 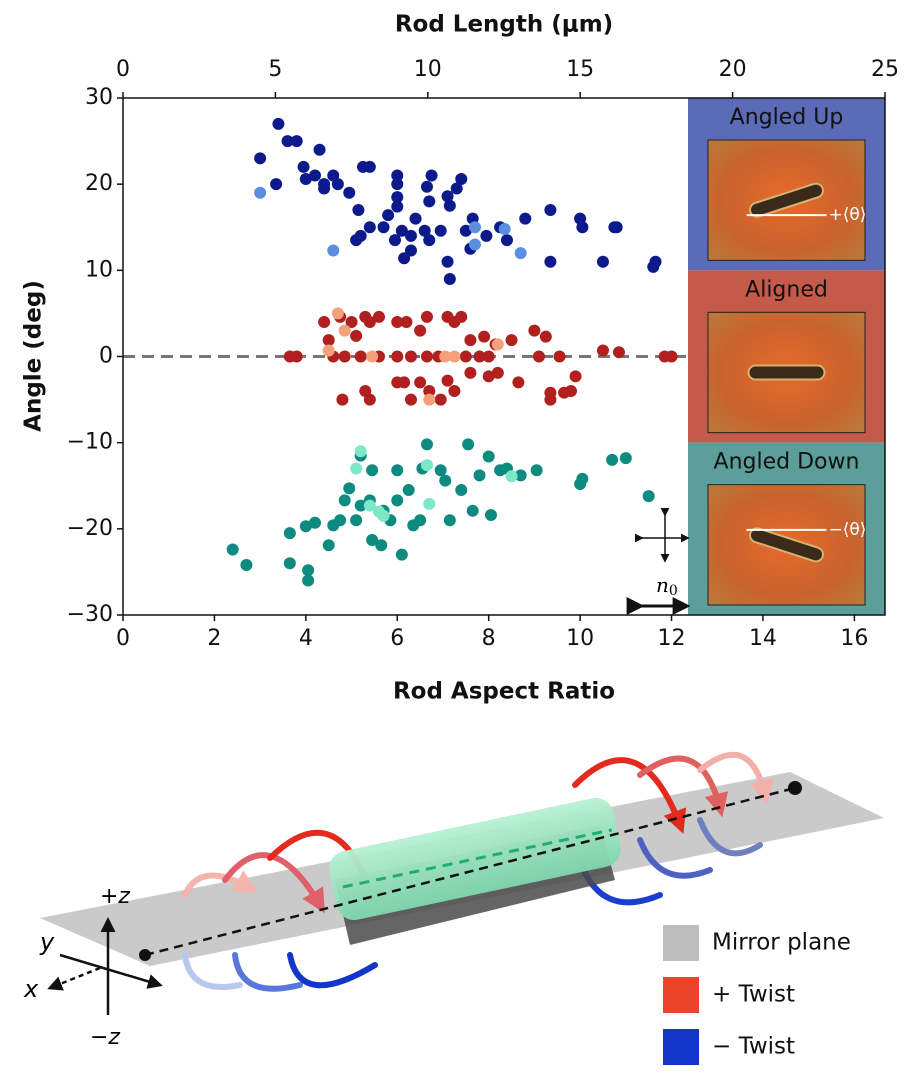 I want to click on x-tick-label: 12, so click(x=672, y=638).